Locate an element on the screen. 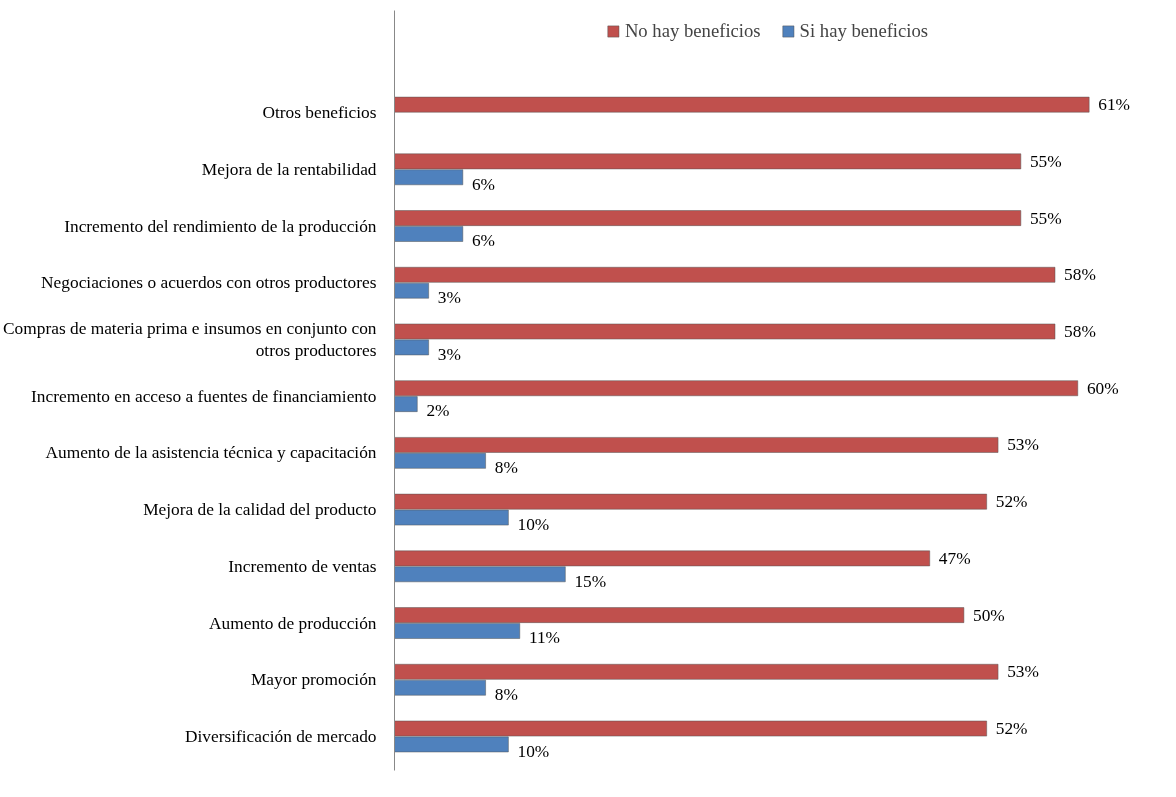 The width and height of the screenshot is (1176, 797). y-tick-label: Negociaciones o acuerdos con otros productores is located at coordinates (209, 283).